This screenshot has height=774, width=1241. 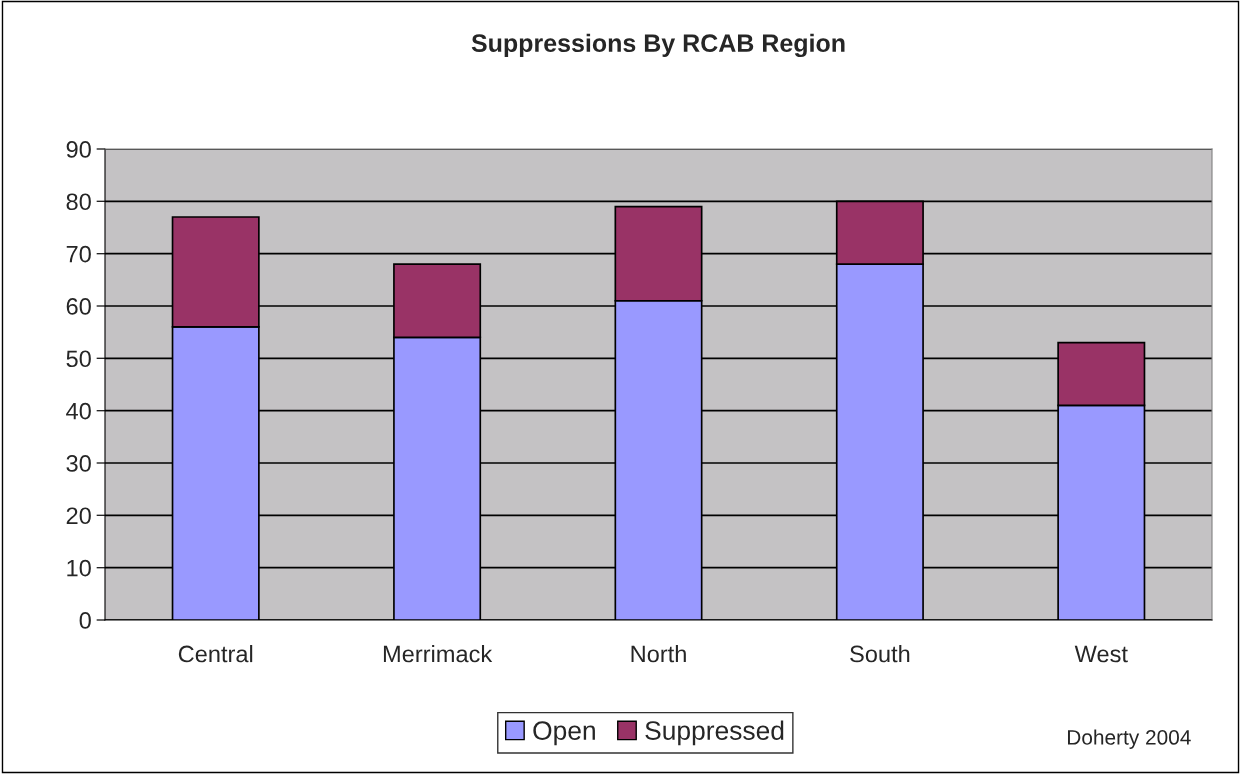 I want to click on y-tick-label: 30, so click(x=78, y=463).